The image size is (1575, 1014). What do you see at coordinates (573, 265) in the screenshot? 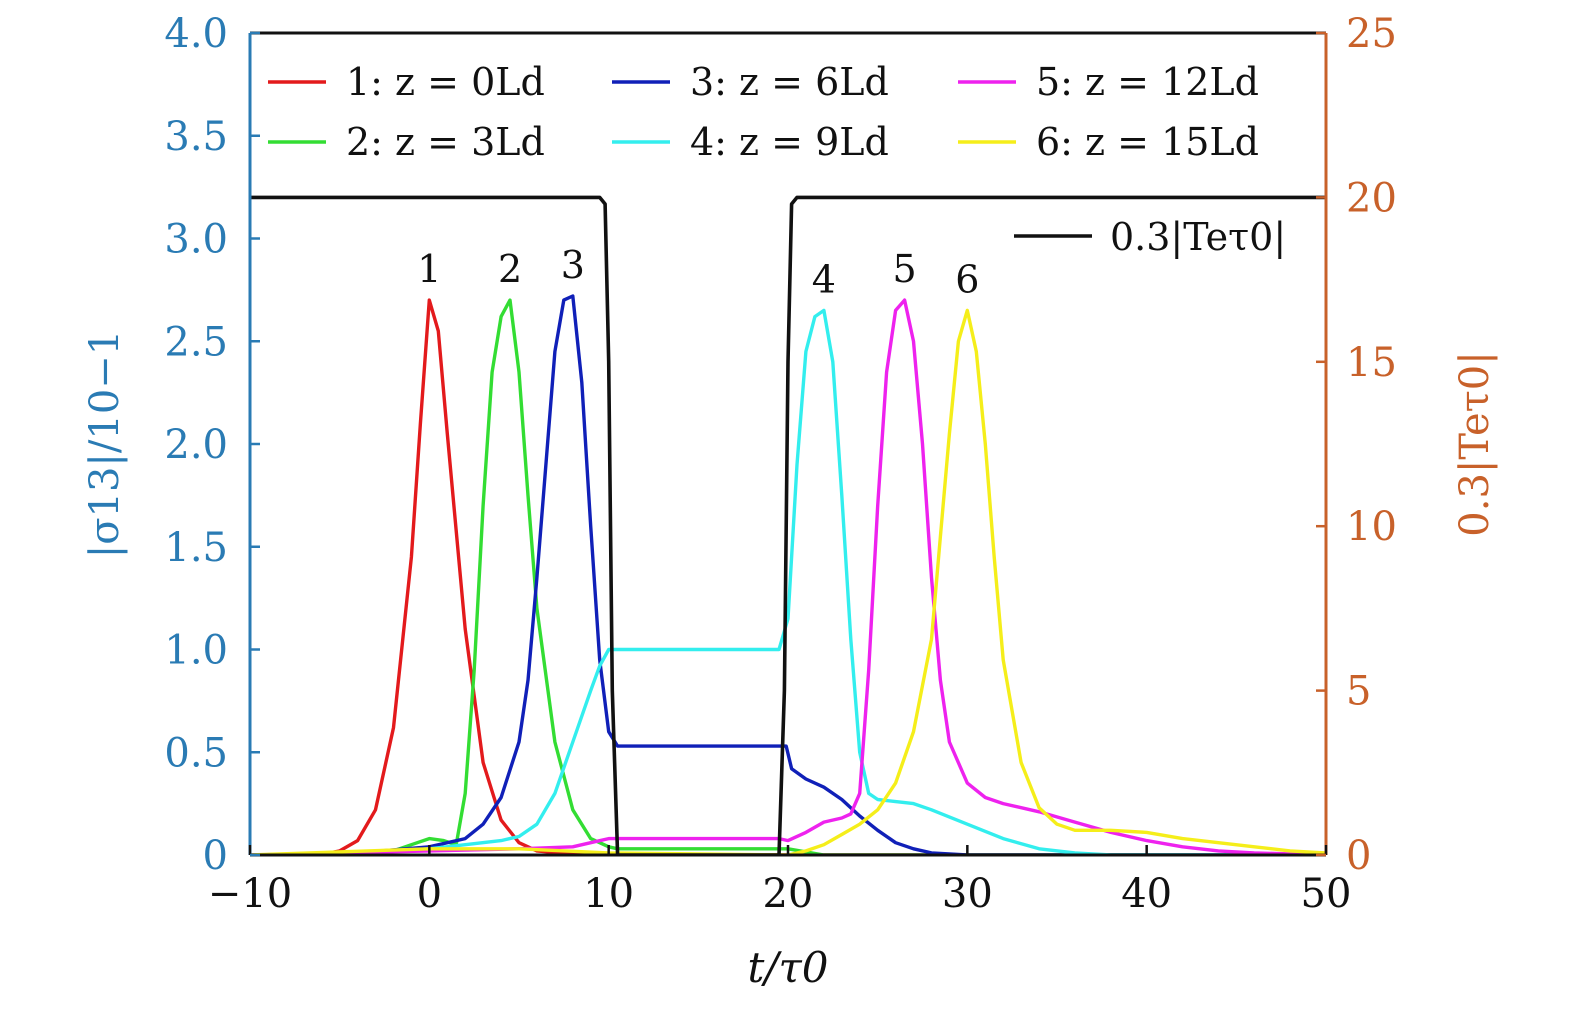
I see `peak-label-3: 3` at bounding box center [573, 265].